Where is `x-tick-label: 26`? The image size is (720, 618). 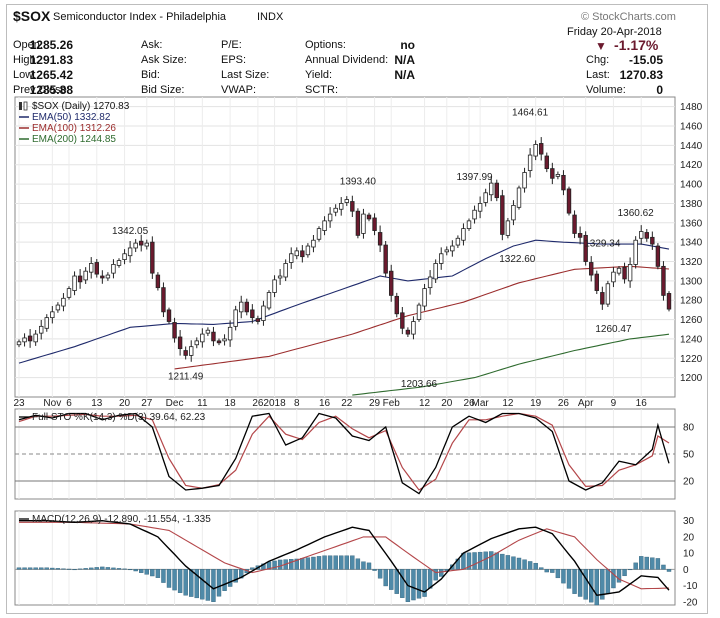 x-tick-label: 26 is located at coordinates (258, 403).